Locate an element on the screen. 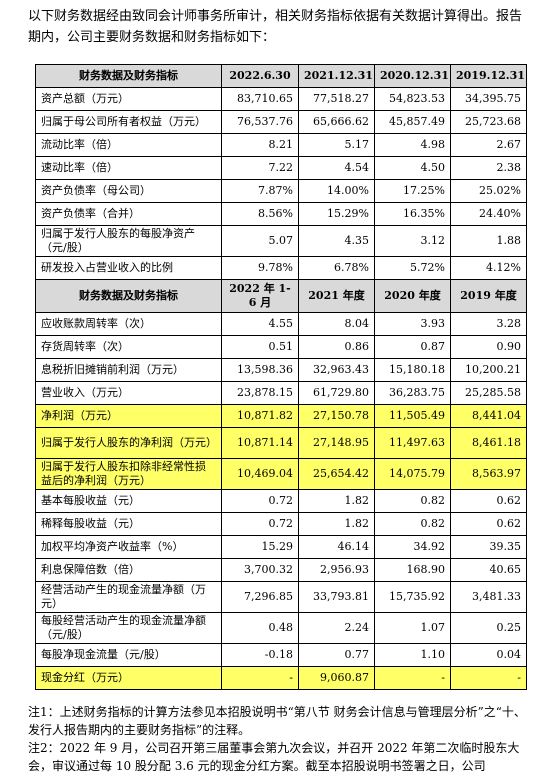  cell: 3.12 is located at coordinates (412, 241).